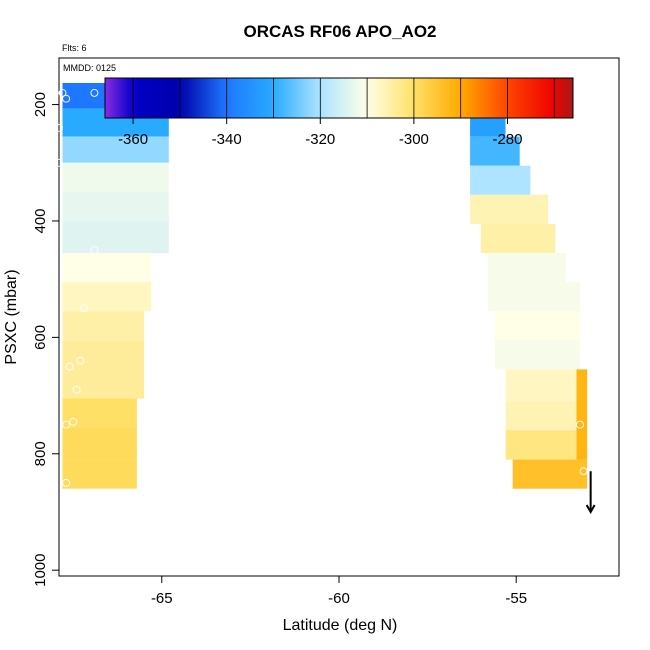  Describe the element at coordinates (507, 139) in the screenshot. I see `colorbar-tick-label: -280` at that location.